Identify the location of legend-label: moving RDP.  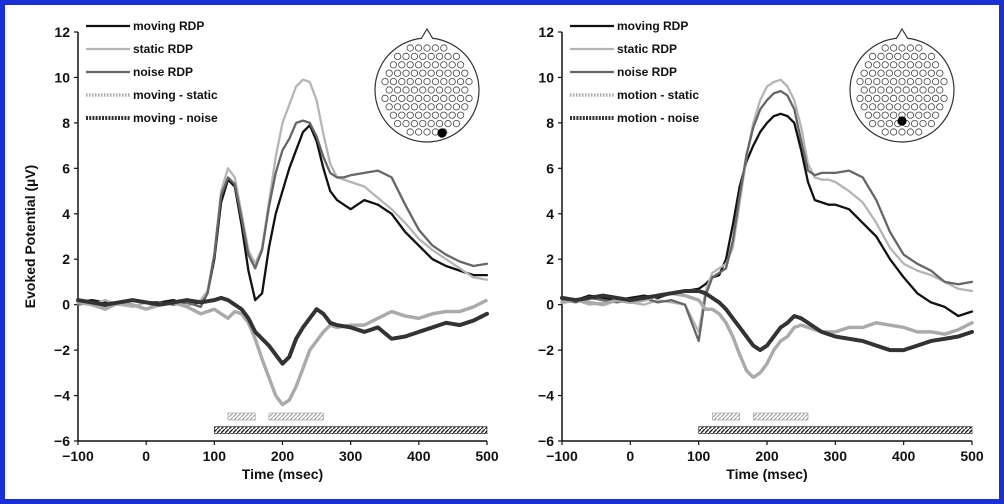
(168, 26).